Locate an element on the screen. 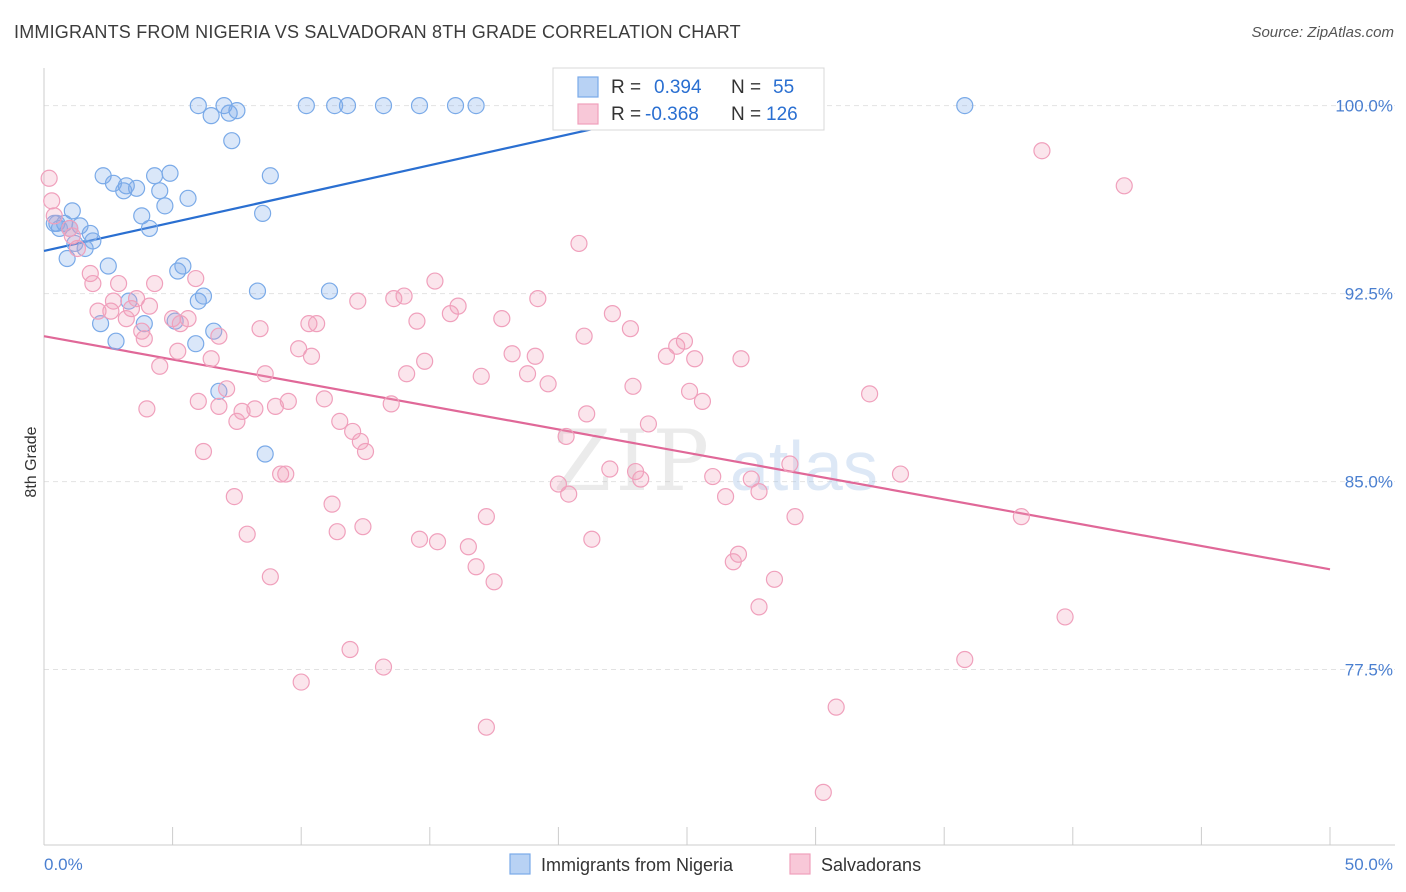 This screenshot has height=892, width=1406. y-tick-label-3: 77.5% is located at coordinates (1369, 670).